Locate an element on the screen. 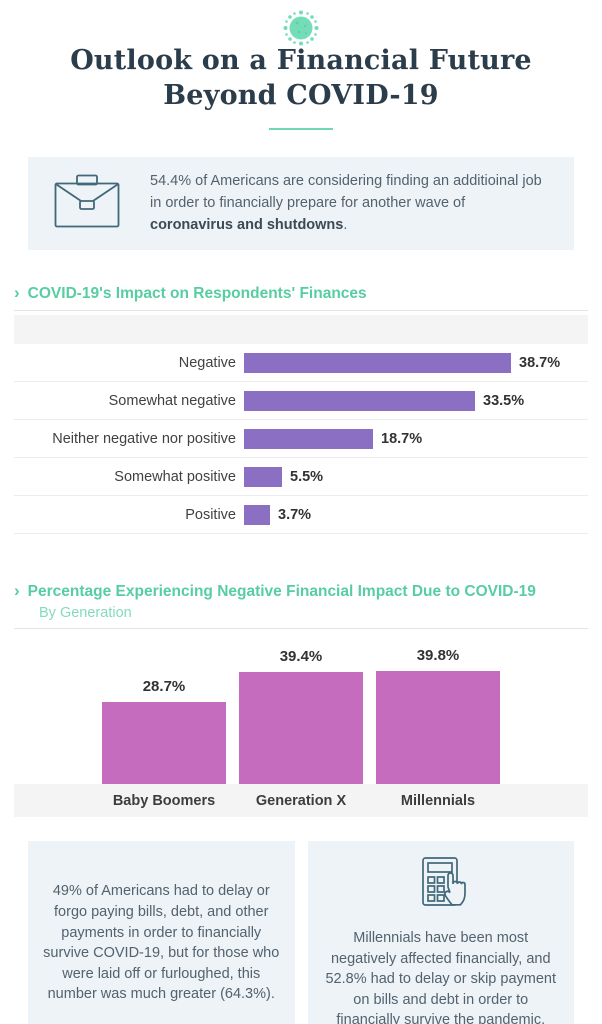  vbar-column: 39.8% is located at coordinates (438, 716).